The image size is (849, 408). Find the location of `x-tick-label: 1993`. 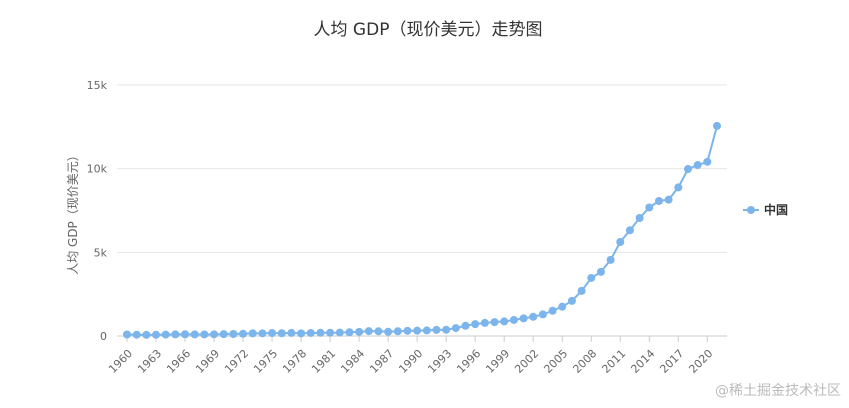

x-tick-label: 1993 is located at coordinates (439, 361).